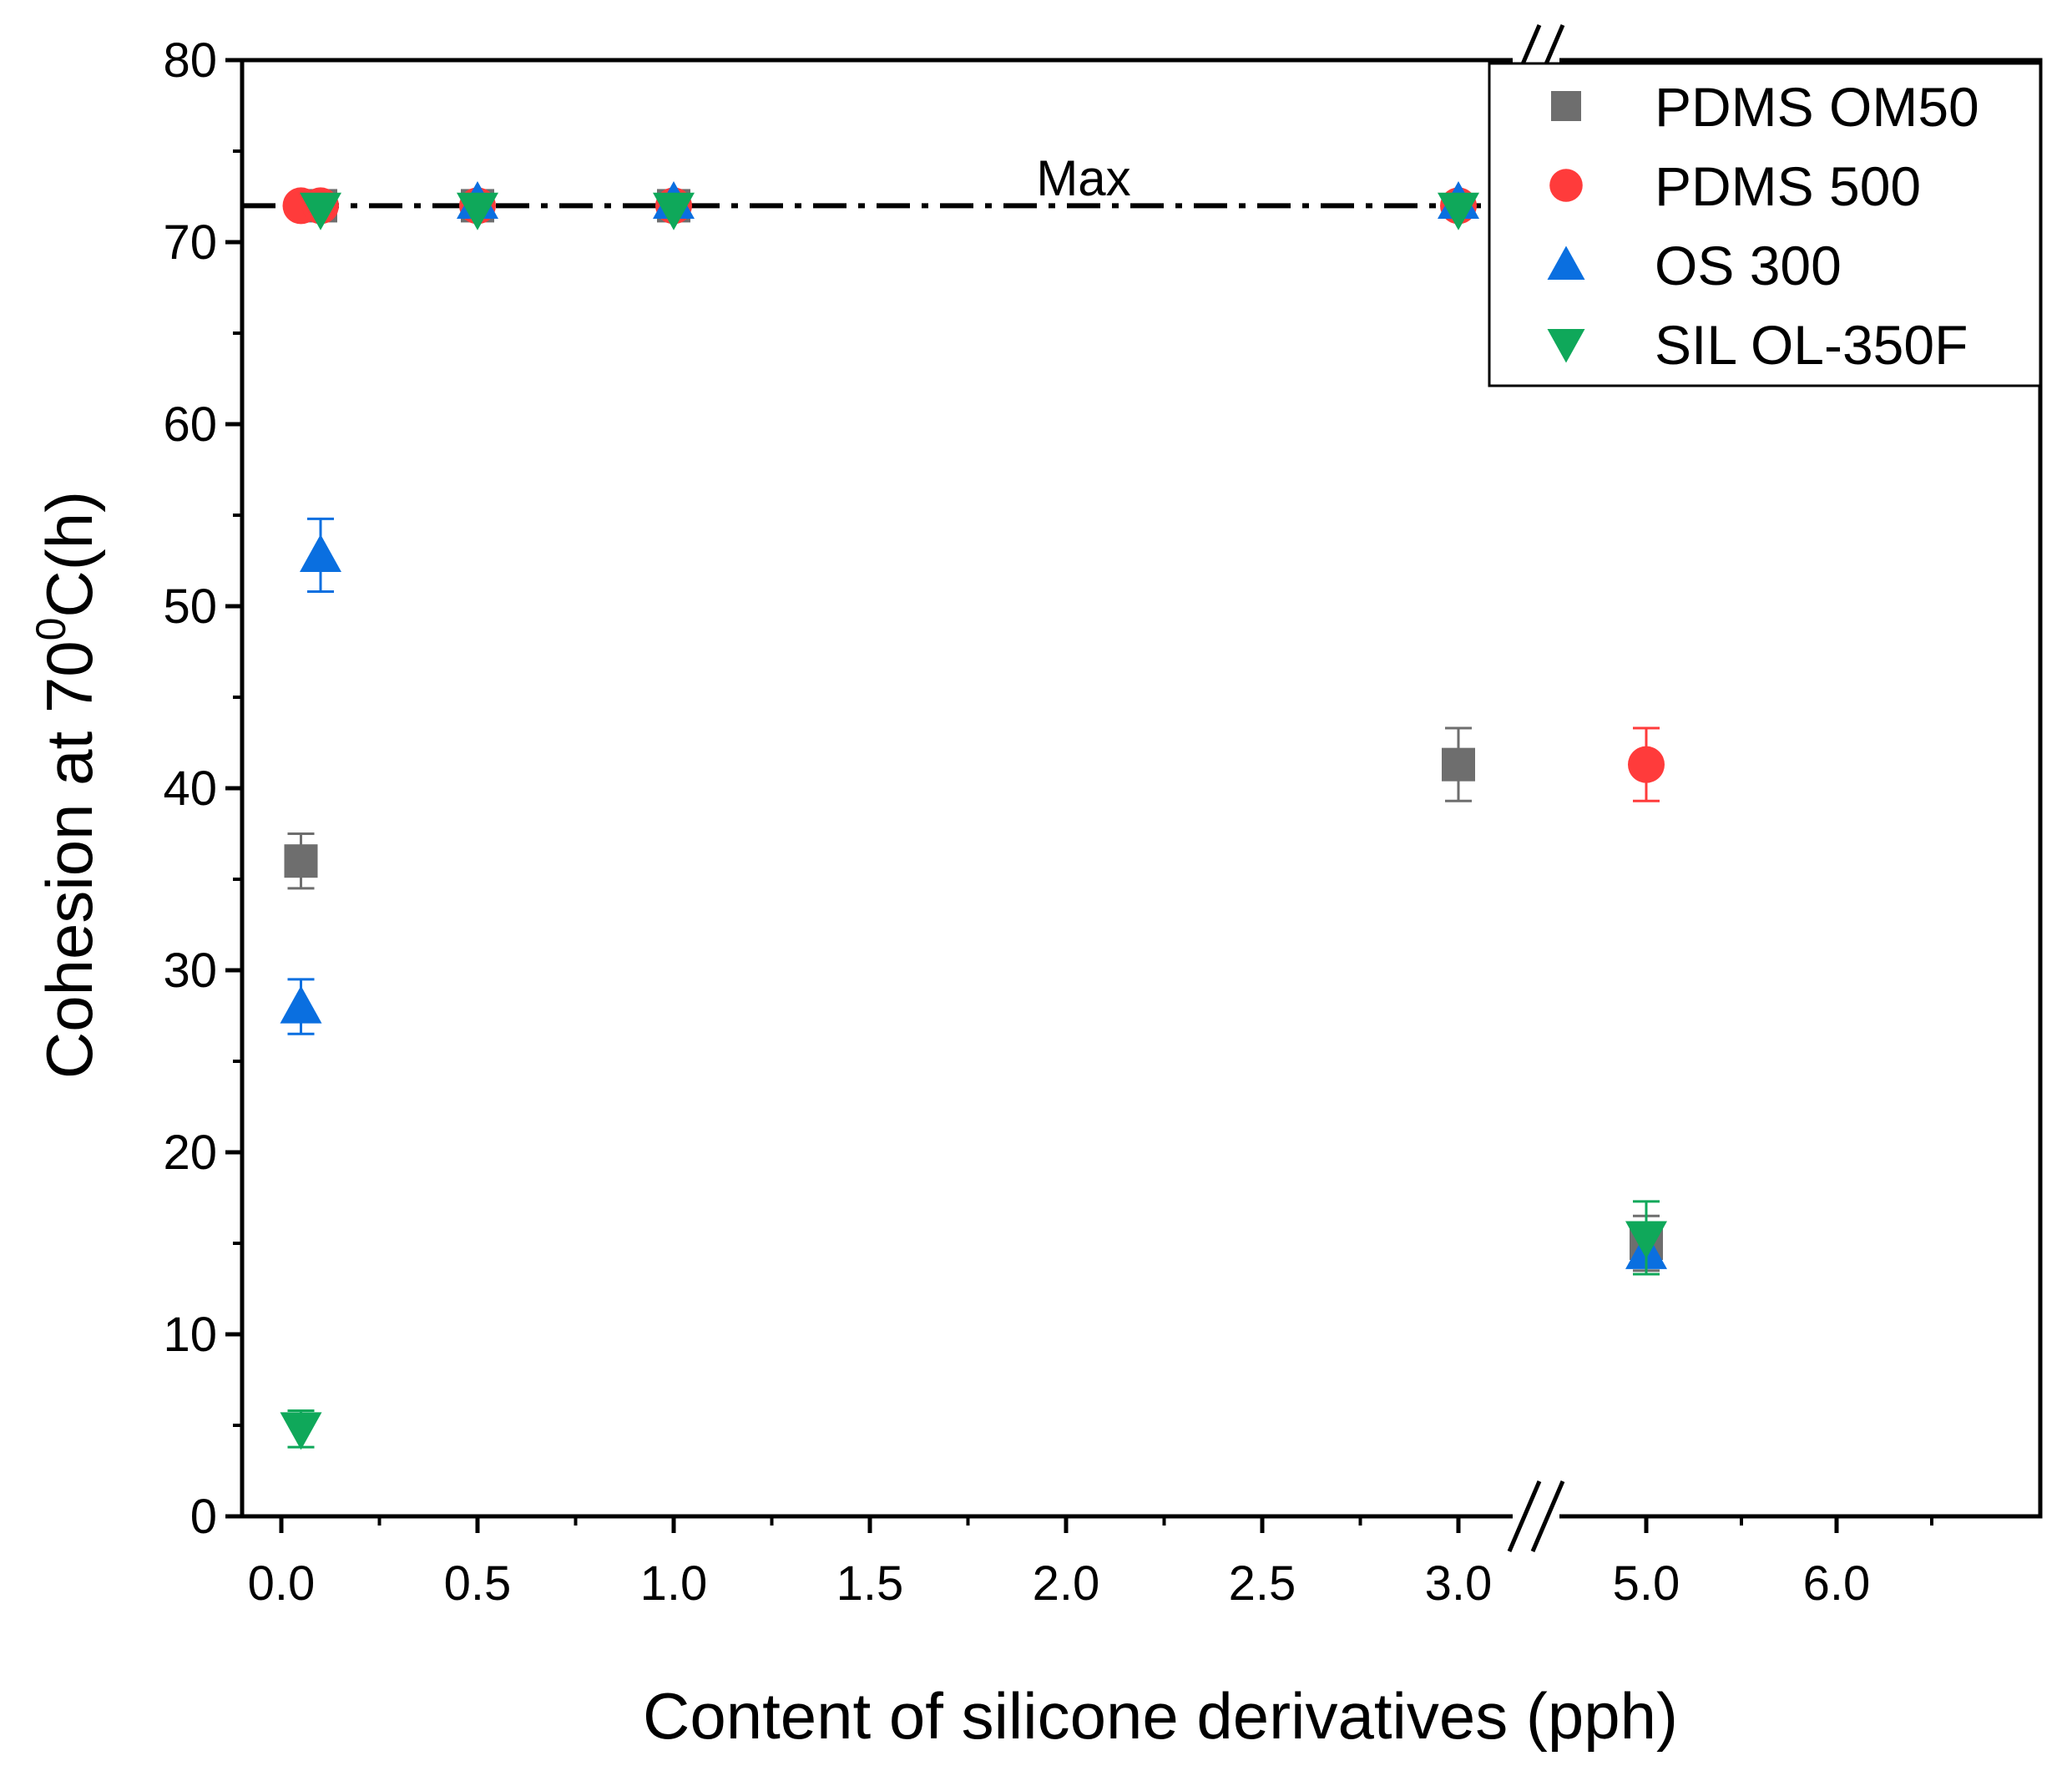  I want to click on y-tick-label: 70, so click(190, 242).